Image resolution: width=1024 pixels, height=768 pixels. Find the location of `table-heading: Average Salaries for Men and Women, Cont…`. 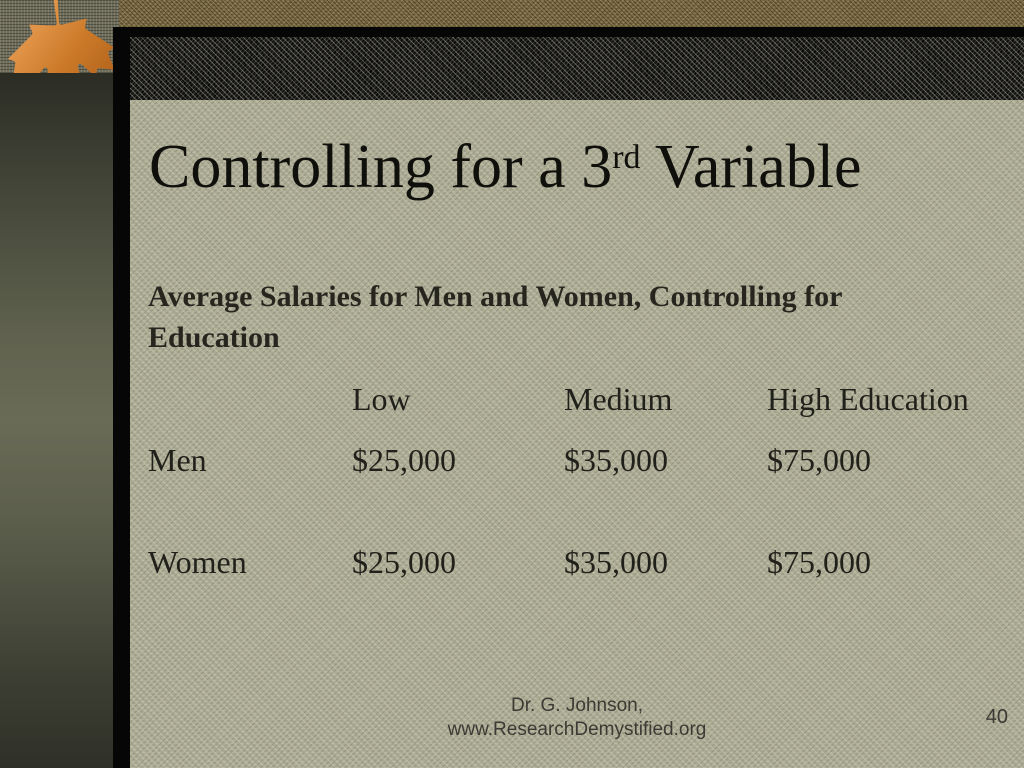

table-heading: Average Salaries for Men and Women, Cont… is located at coordinates (553, 317).